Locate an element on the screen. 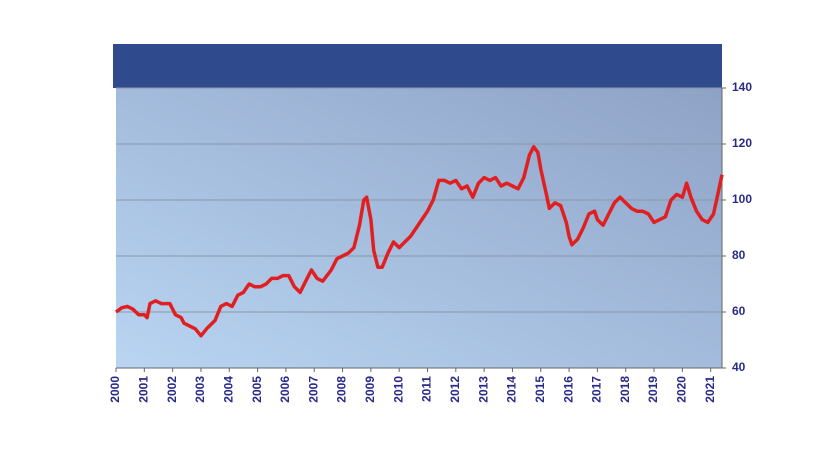  y-tick-label: 60 is located at coordinates (739, 311).